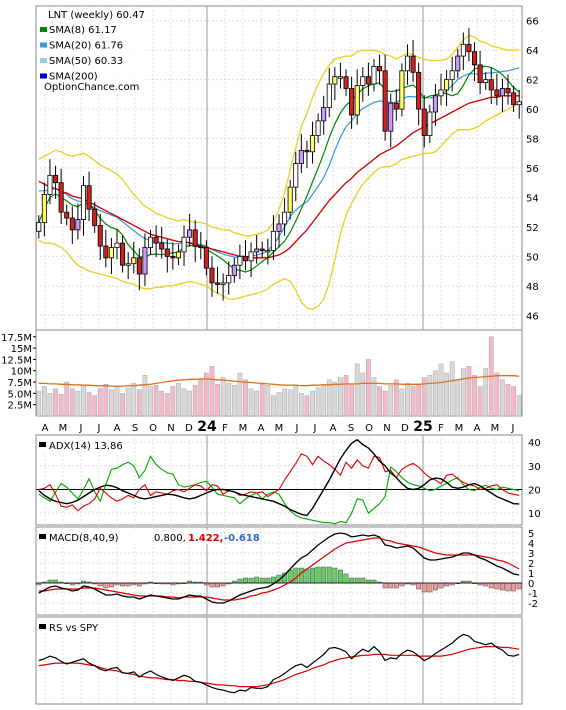 The width and height of the screenshot is (566, 710). Describe the element at coordinates (128, 537) in the screenshot. I see `macd-label-bg` at that location.